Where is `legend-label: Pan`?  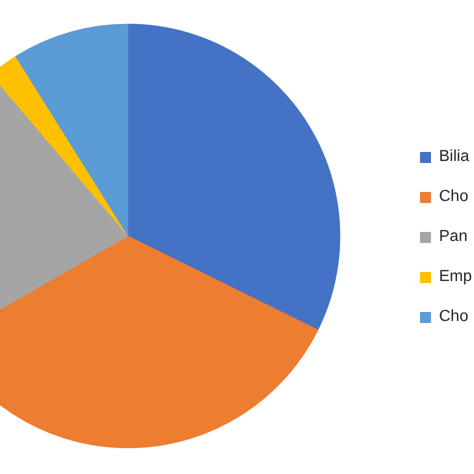 legend-label: Pan is located at coordinates (453, 237).